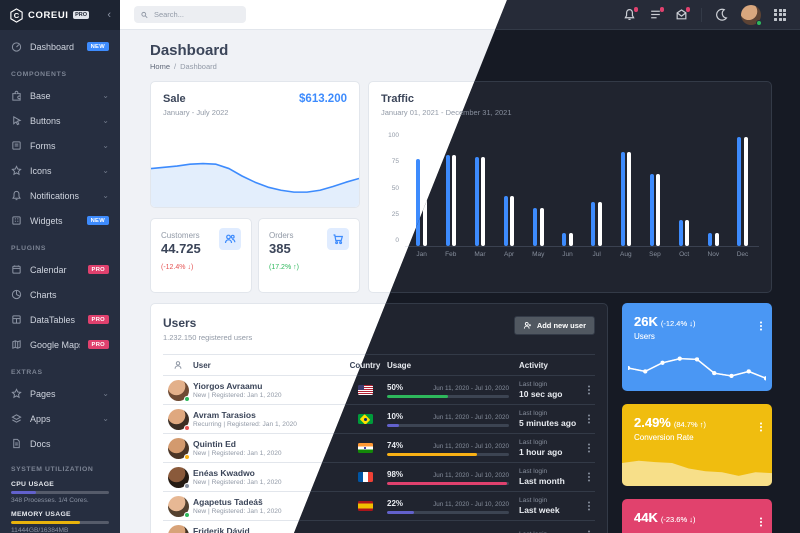  What do you see at coordinates (255, 184) in the screenshot?
I see `sale-area-chart` at bounding box center [255, 184].